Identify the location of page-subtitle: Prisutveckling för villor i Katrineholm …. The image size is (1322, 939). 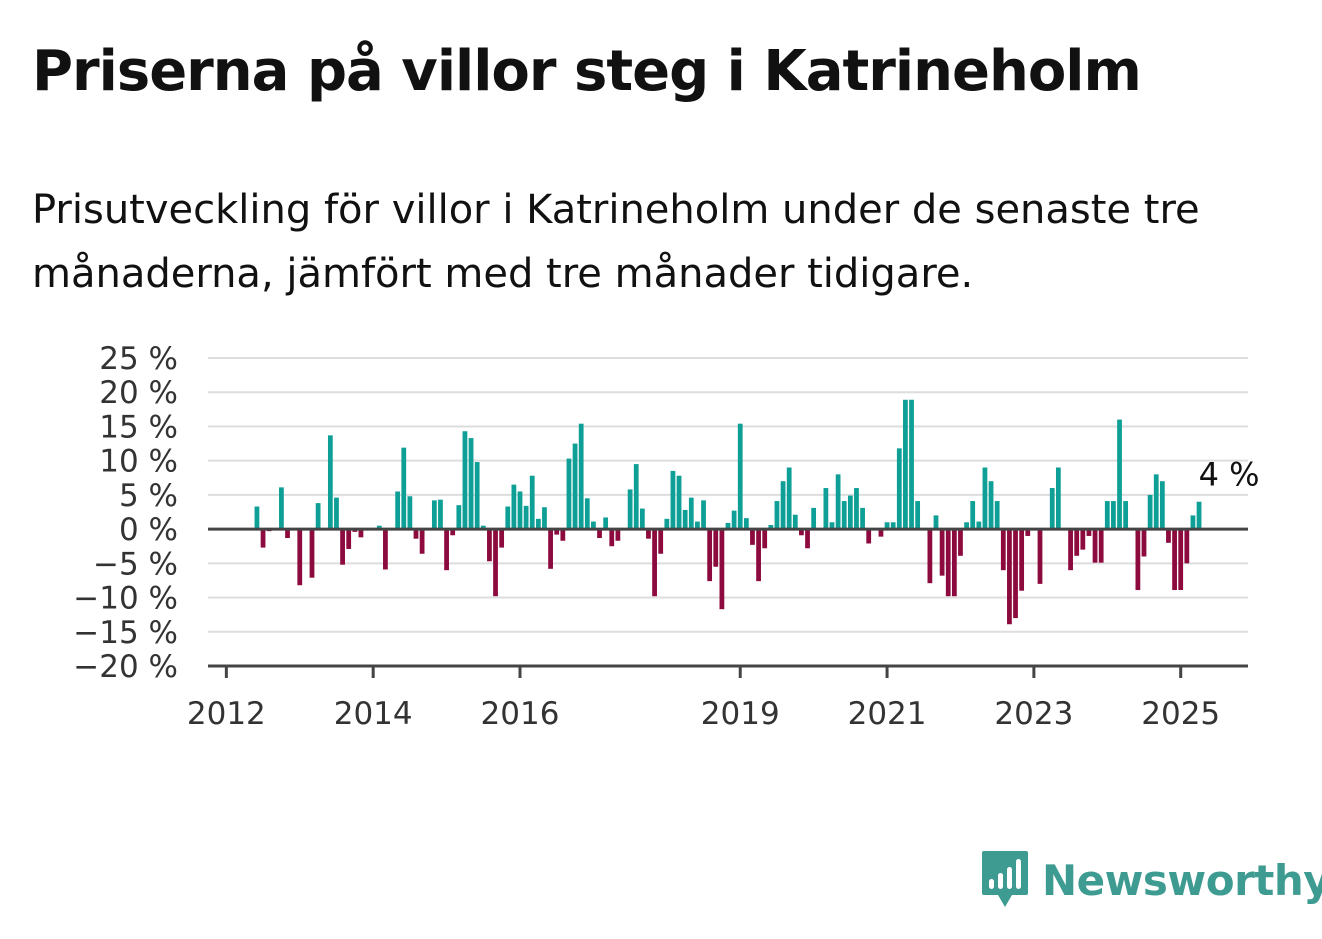
(616, 242).